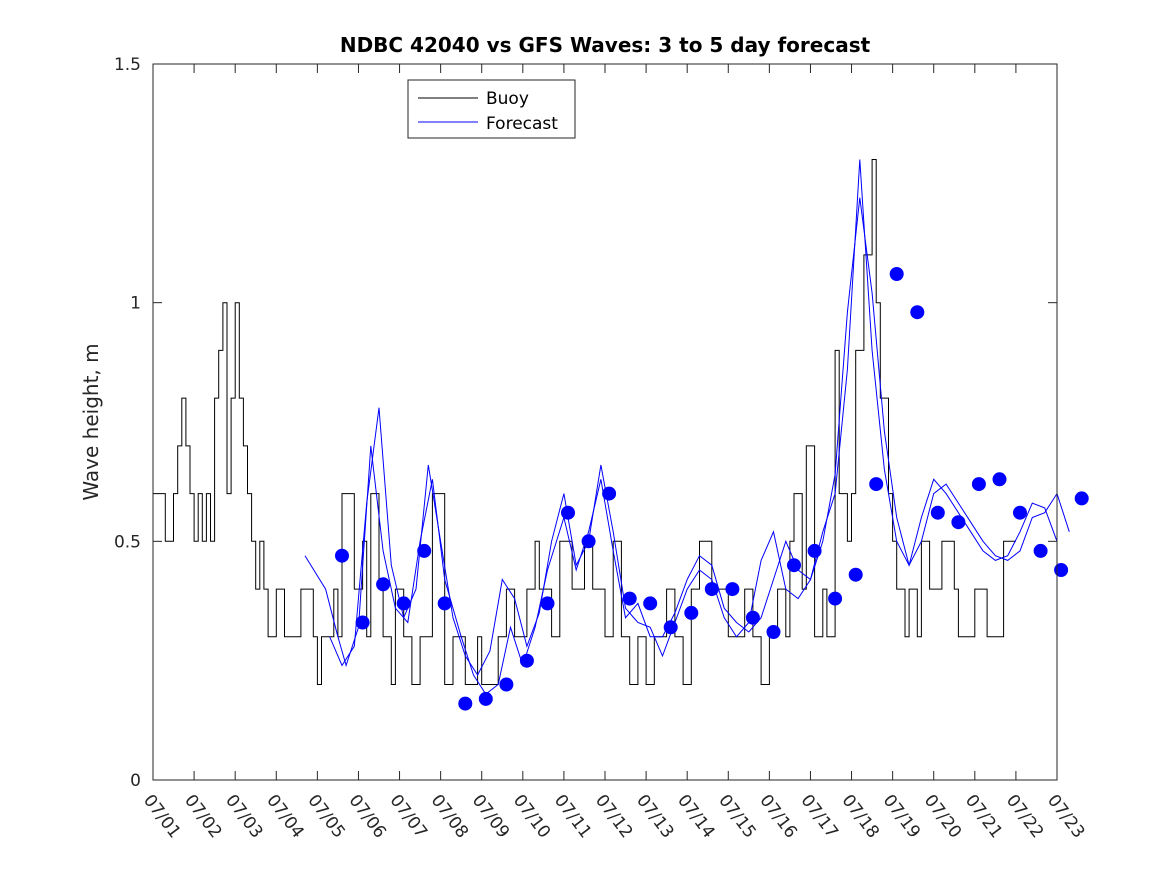 The image size is (1167, 875). I want to click on y-tick-label: 1, so click(135, 304).